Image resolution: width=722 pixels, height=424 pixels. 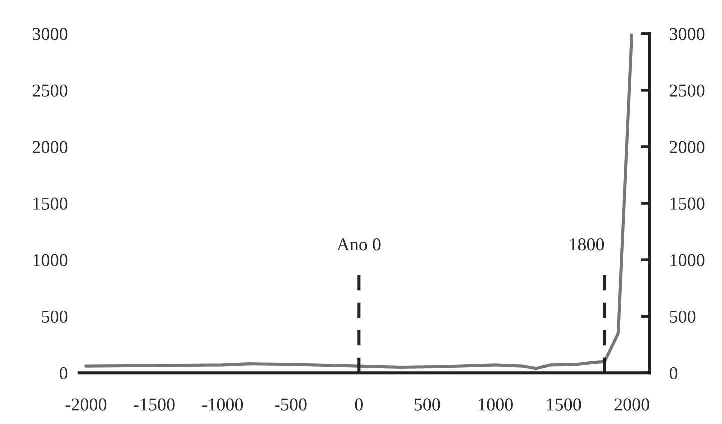 I want to click on y2-tick-label: 2500, so click(x=687, y=90).